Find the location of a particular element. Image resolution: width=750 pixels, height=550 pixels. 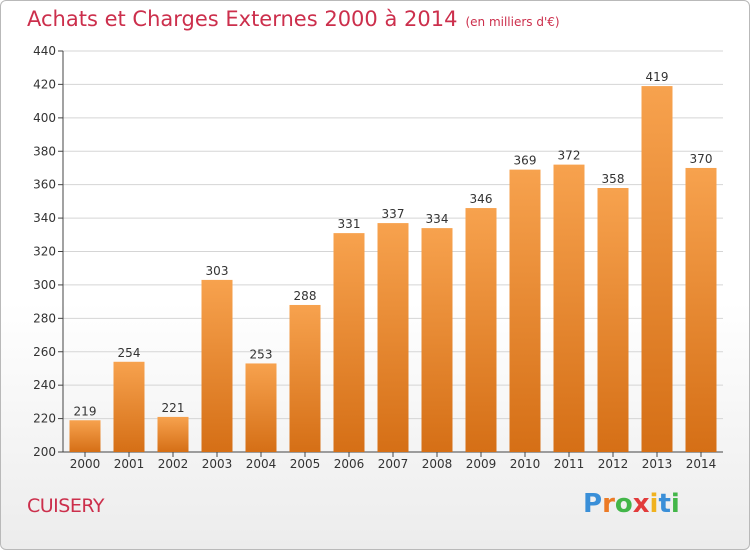

proxiti-logo: Proxiti is located at coordinates (631, 504).